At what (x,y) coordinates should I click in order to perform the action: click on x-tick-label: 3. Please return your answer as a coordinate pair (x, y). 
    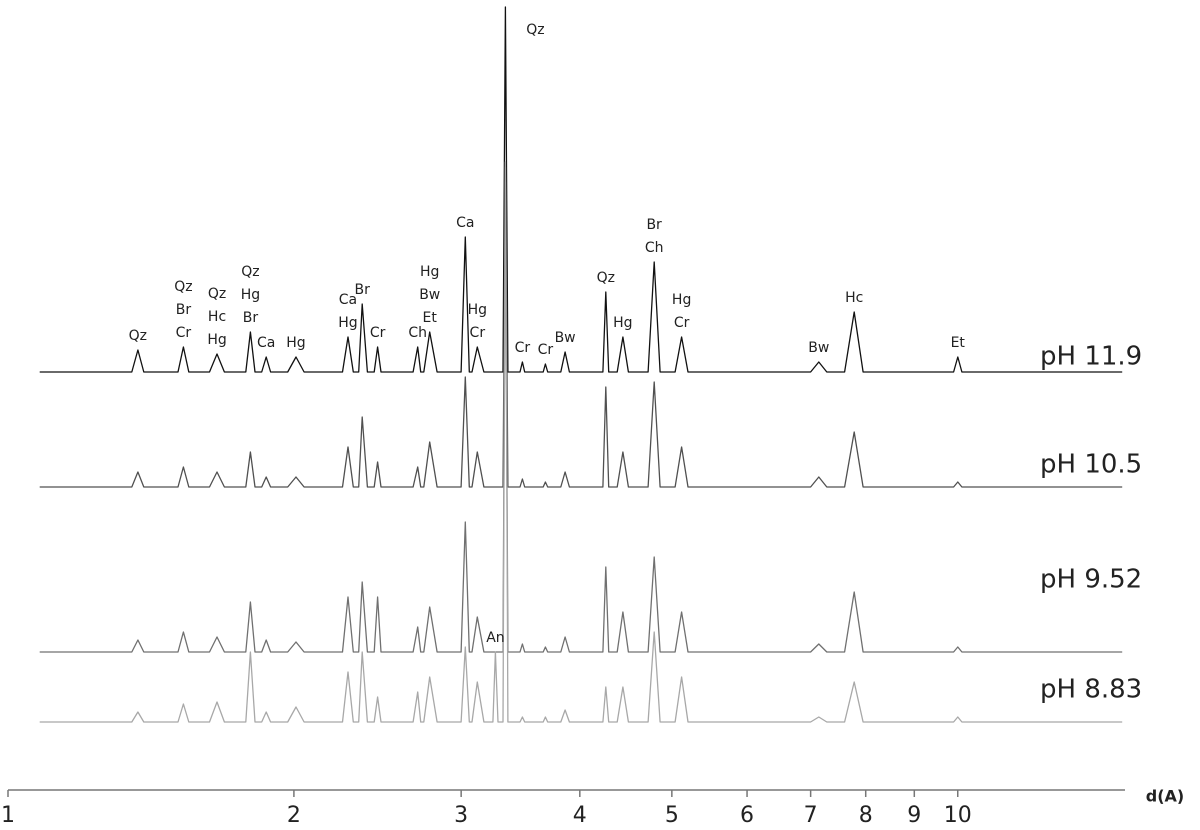
    Looking at the image, I should click on (461, 815).